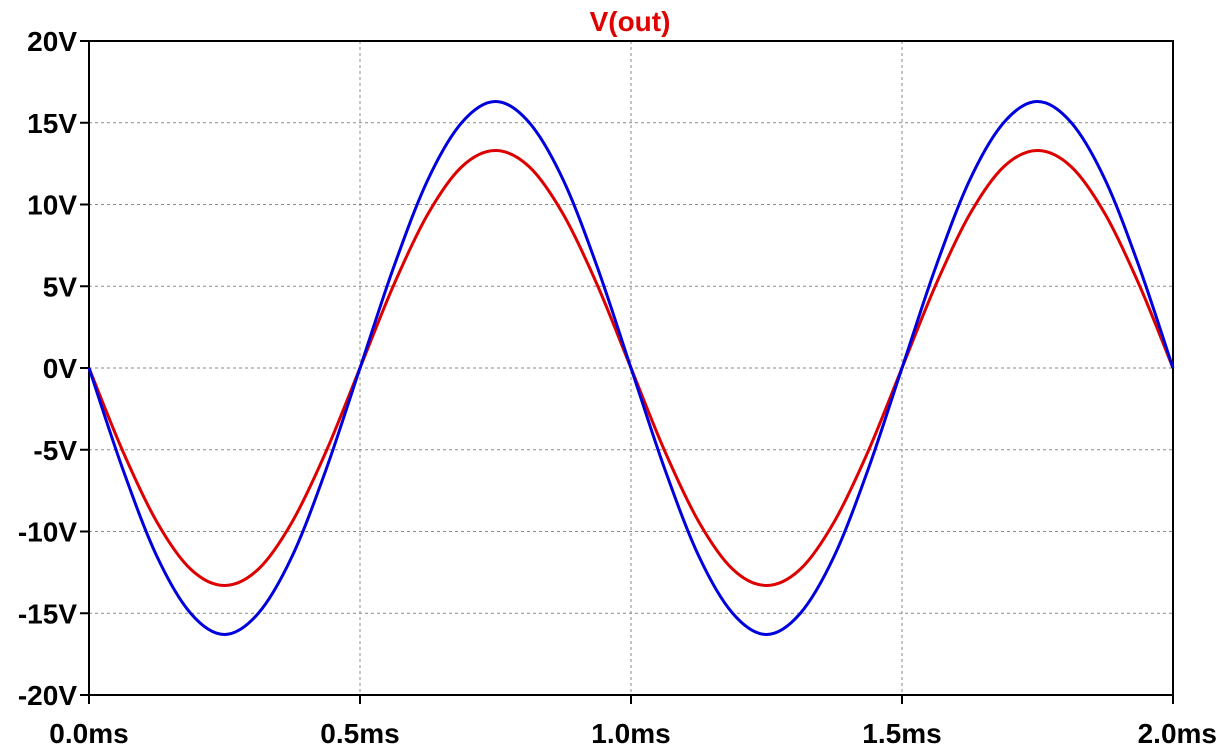 The height and width of the screenshot is (755, 1219). Describe the element at coordinates (60, 368) in the screenshot. I see `y-tick-label: 0V` at that location.